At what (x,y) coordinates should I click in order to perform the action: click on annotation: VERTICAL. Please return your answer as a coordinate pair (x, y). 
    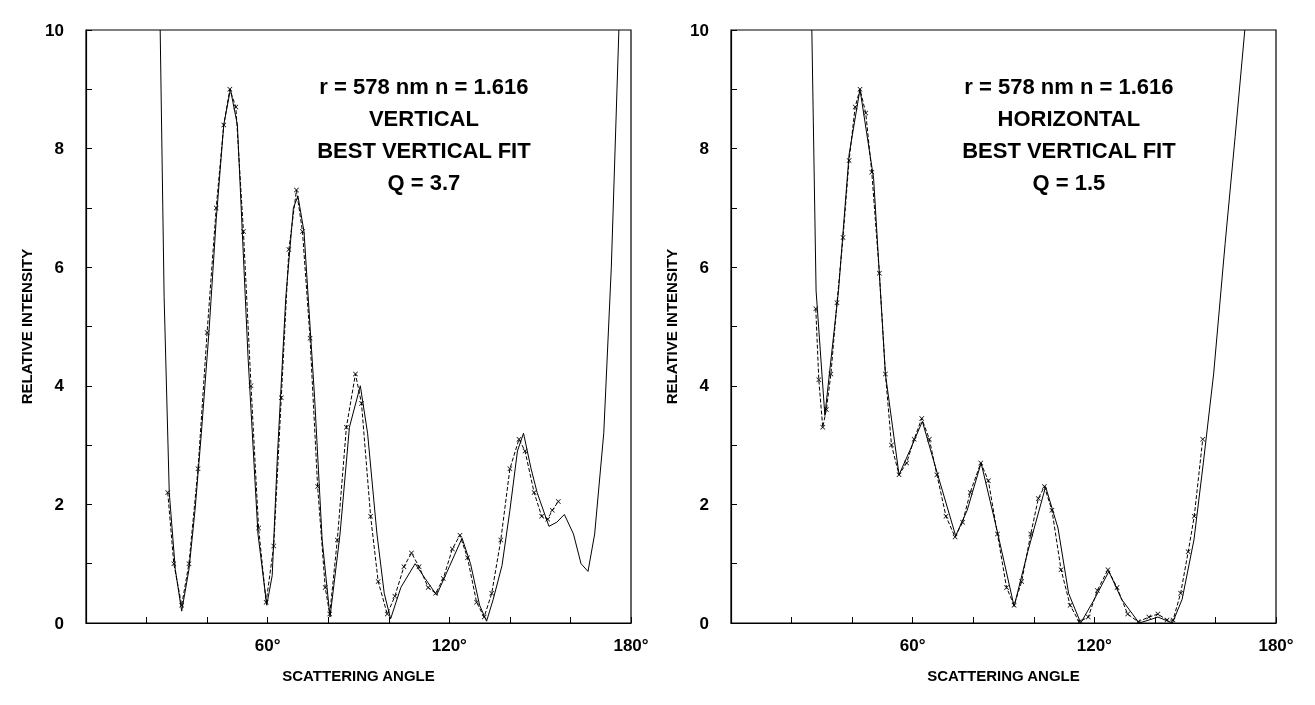
    Looking at the image, I should click on (423, 118).